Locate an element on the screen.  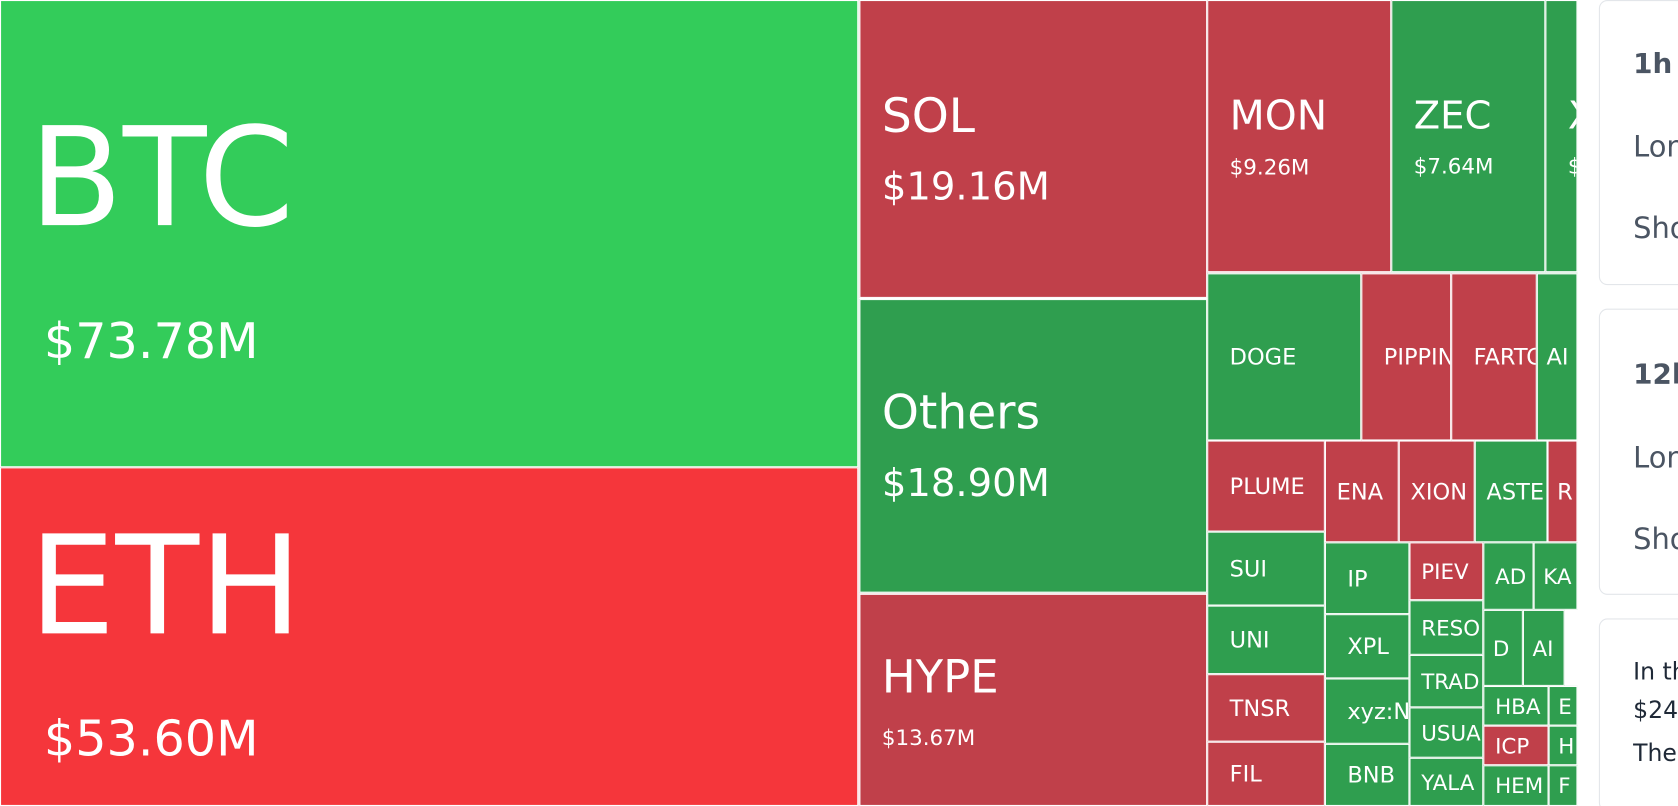
tile-label: xyz:N is located at coordinates (1378, 711).